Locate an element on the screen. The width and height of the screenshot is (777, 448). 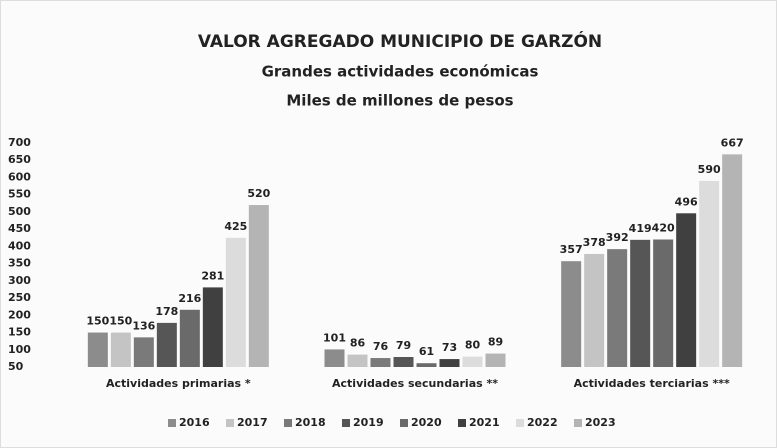
y-tick-label: 450 is located at coordinates (19, 228).